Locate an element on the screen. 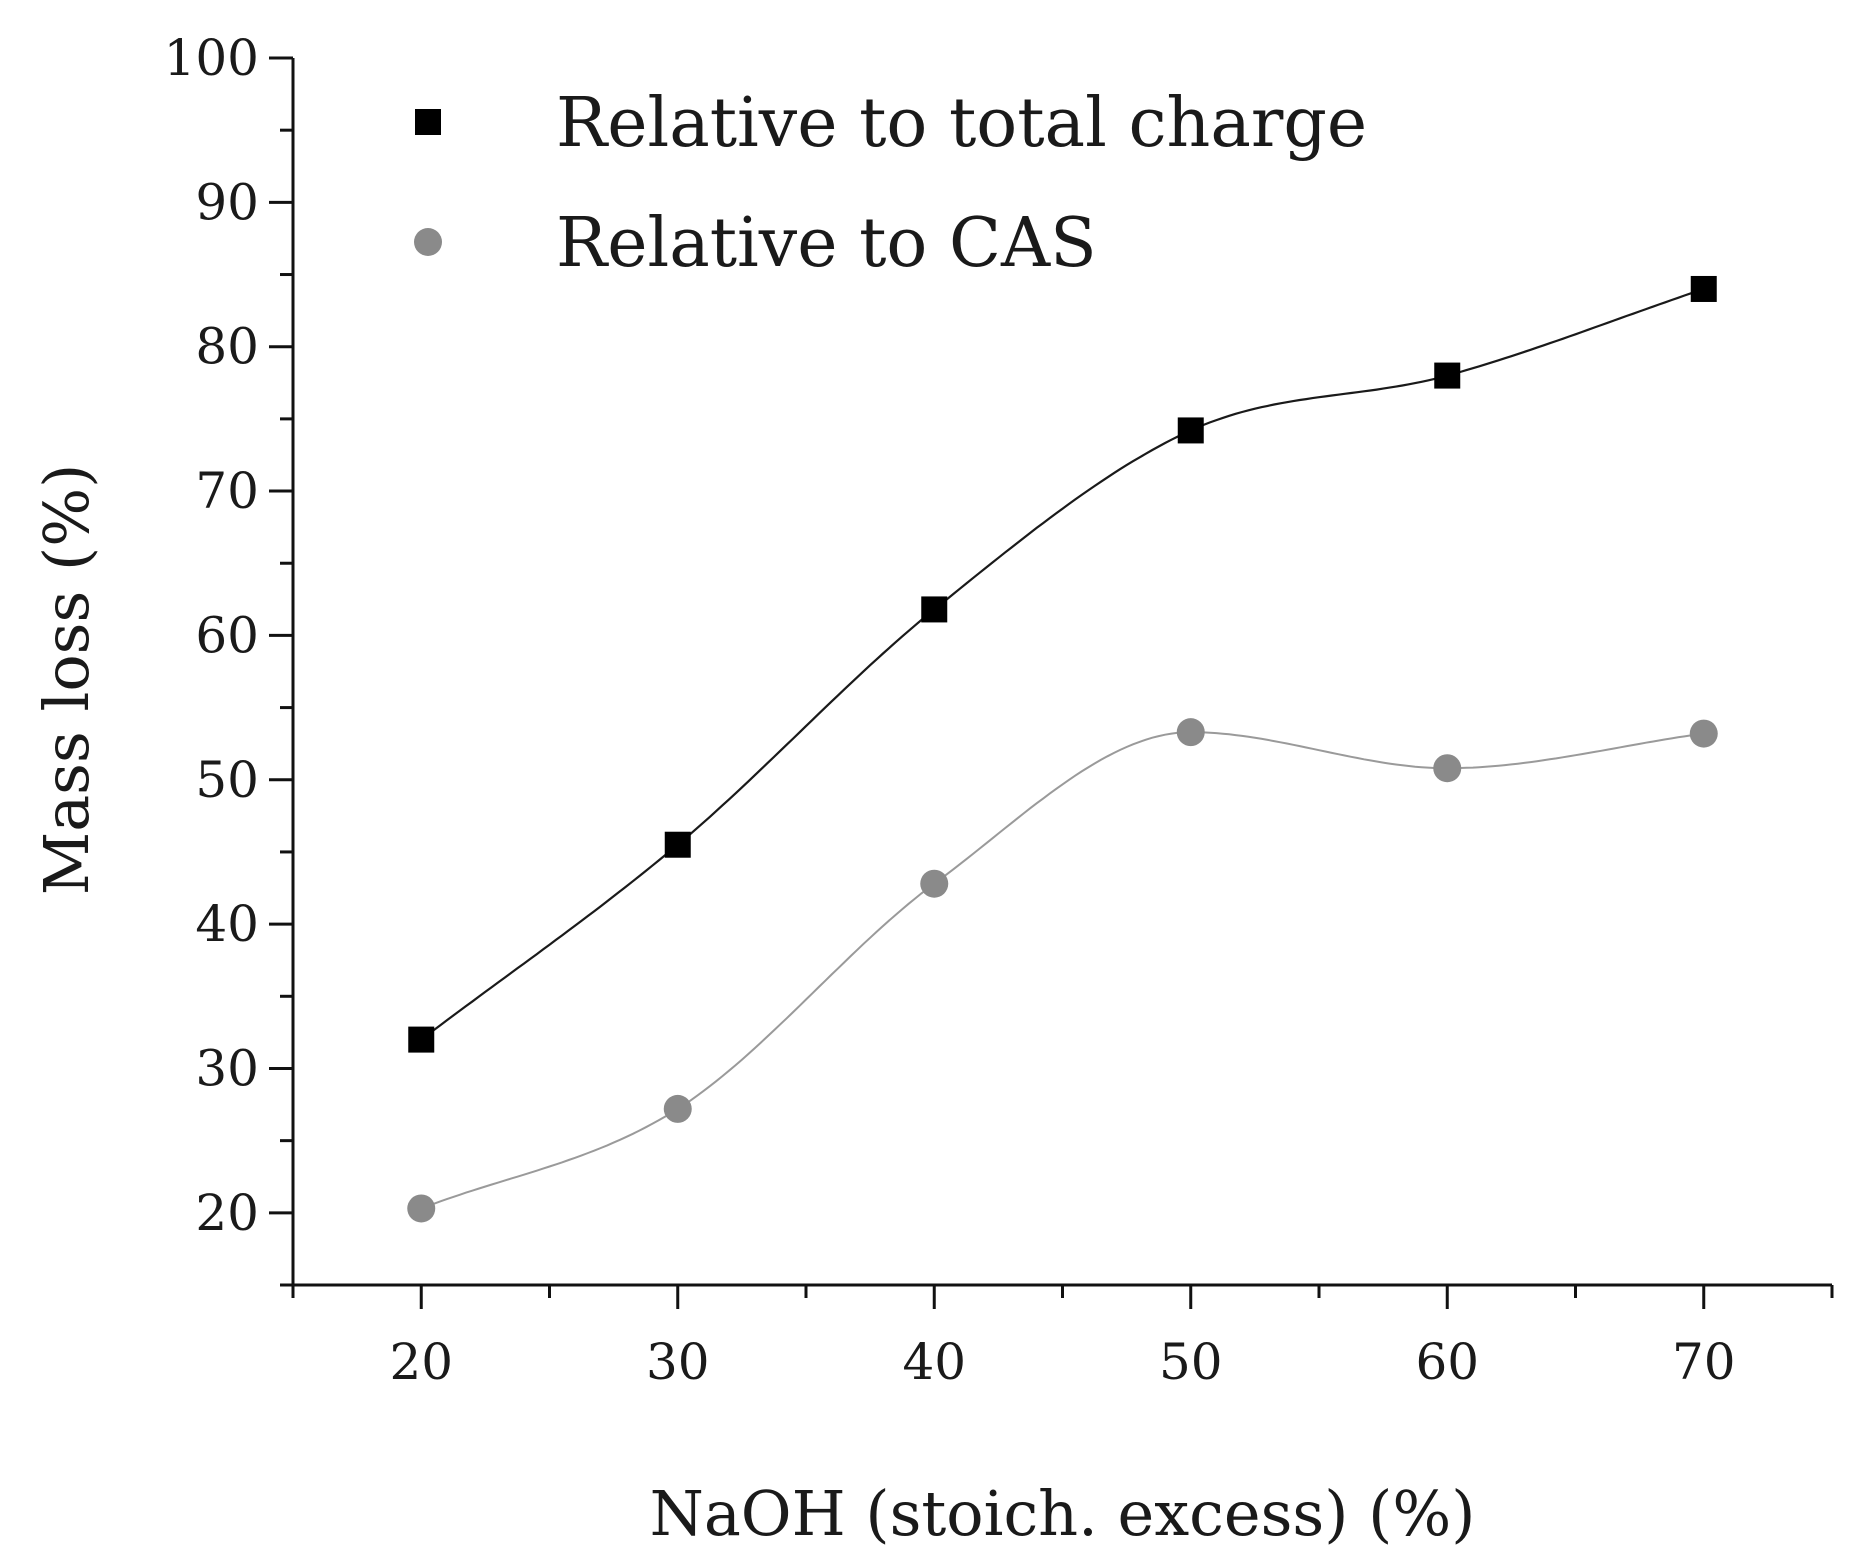  legend-circle-marker is located at coordinates (428, 242).